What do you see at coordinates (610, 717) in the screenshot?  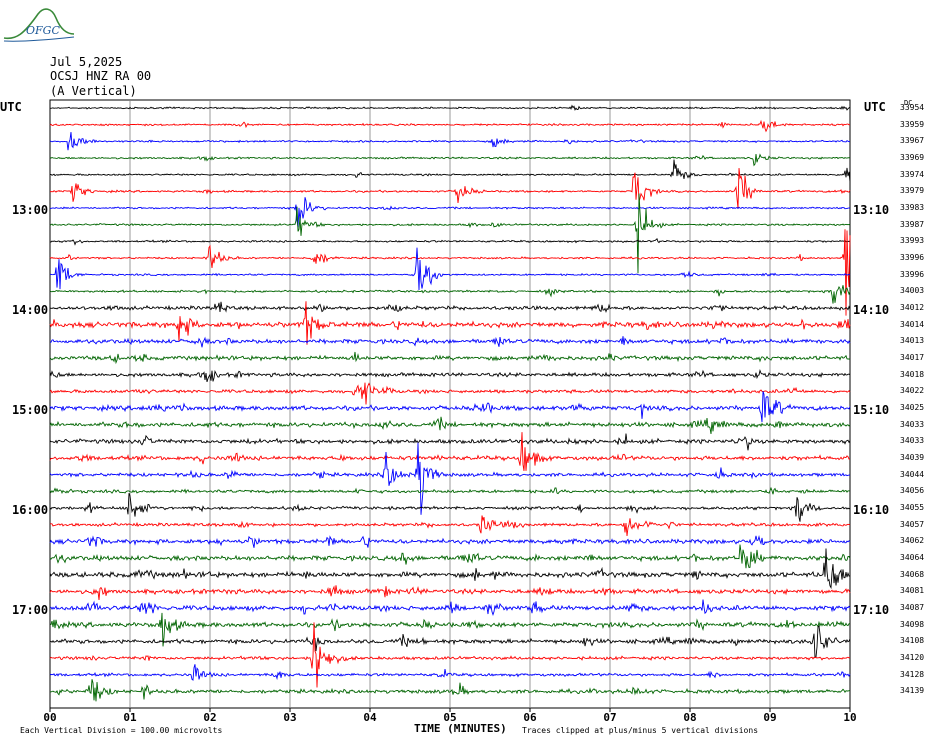 I see `x-tick-label: 07` at bounding box center [610, 717].